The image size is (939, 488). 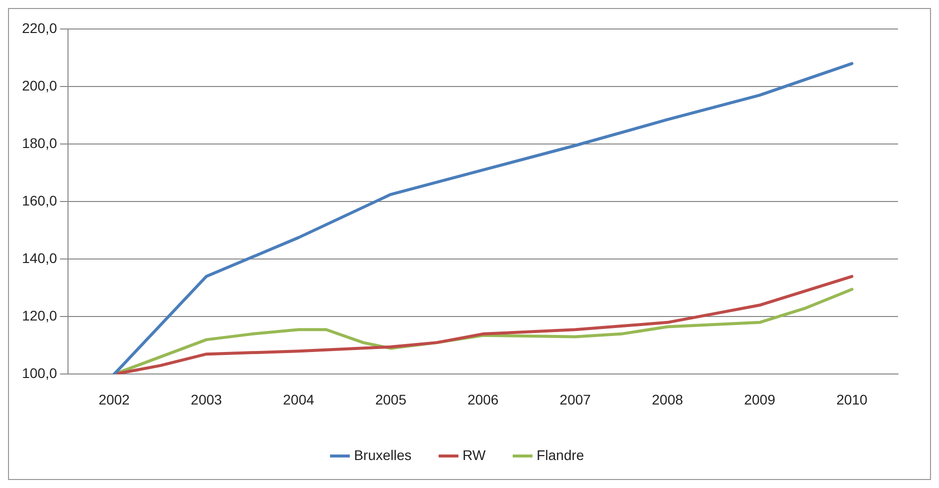 I want to click on y-tick-label: 200,0, so click(x=40, y=85).